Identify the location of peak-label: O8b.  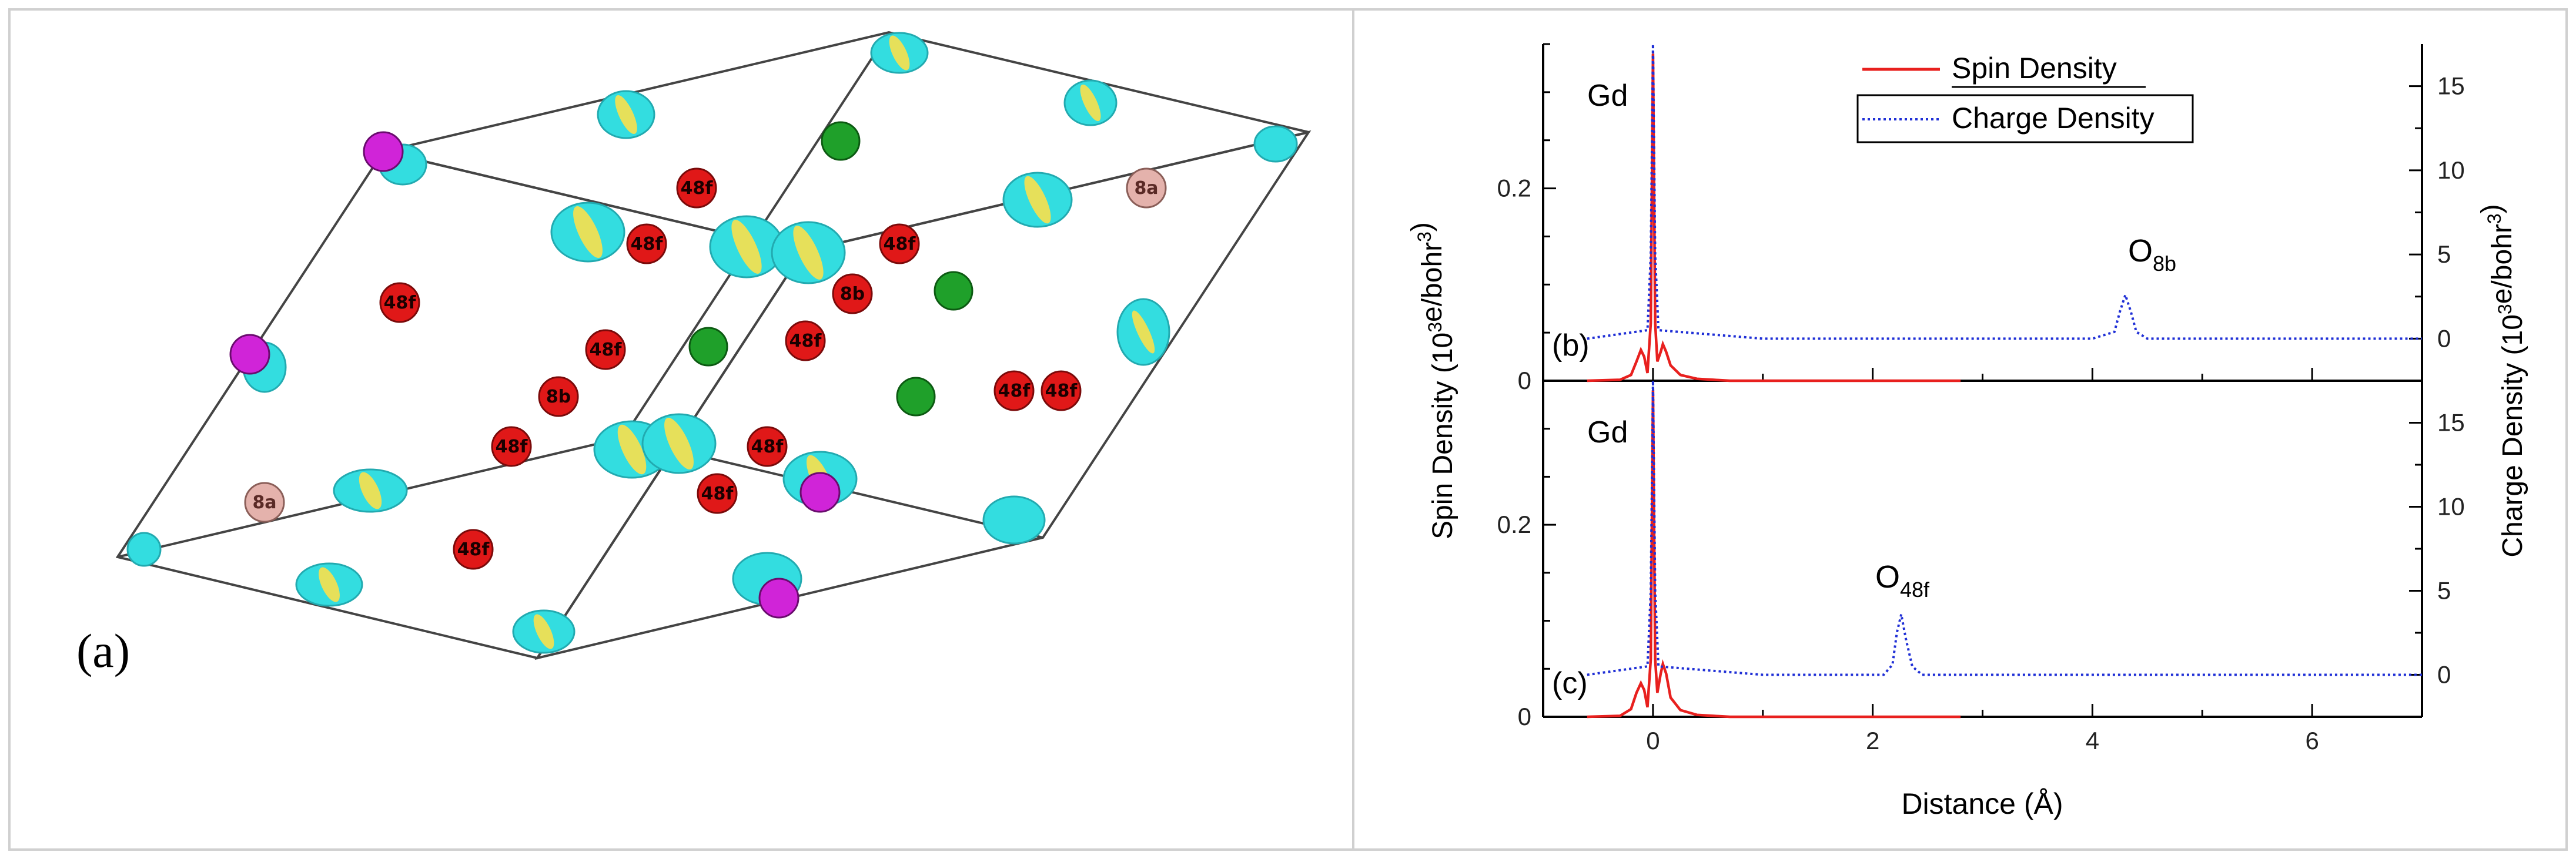
(2152, 254).